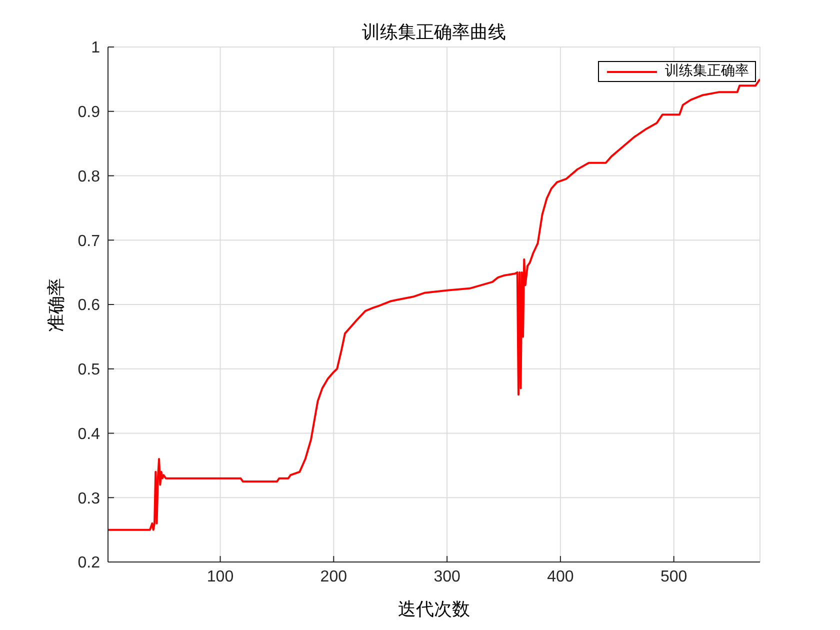 Image resolution: width=840 pixels, height=630 pixels. Describe the element at coordinates (56, 305) in the screenshot. I see `y-axis-title: 准确率` at that location.